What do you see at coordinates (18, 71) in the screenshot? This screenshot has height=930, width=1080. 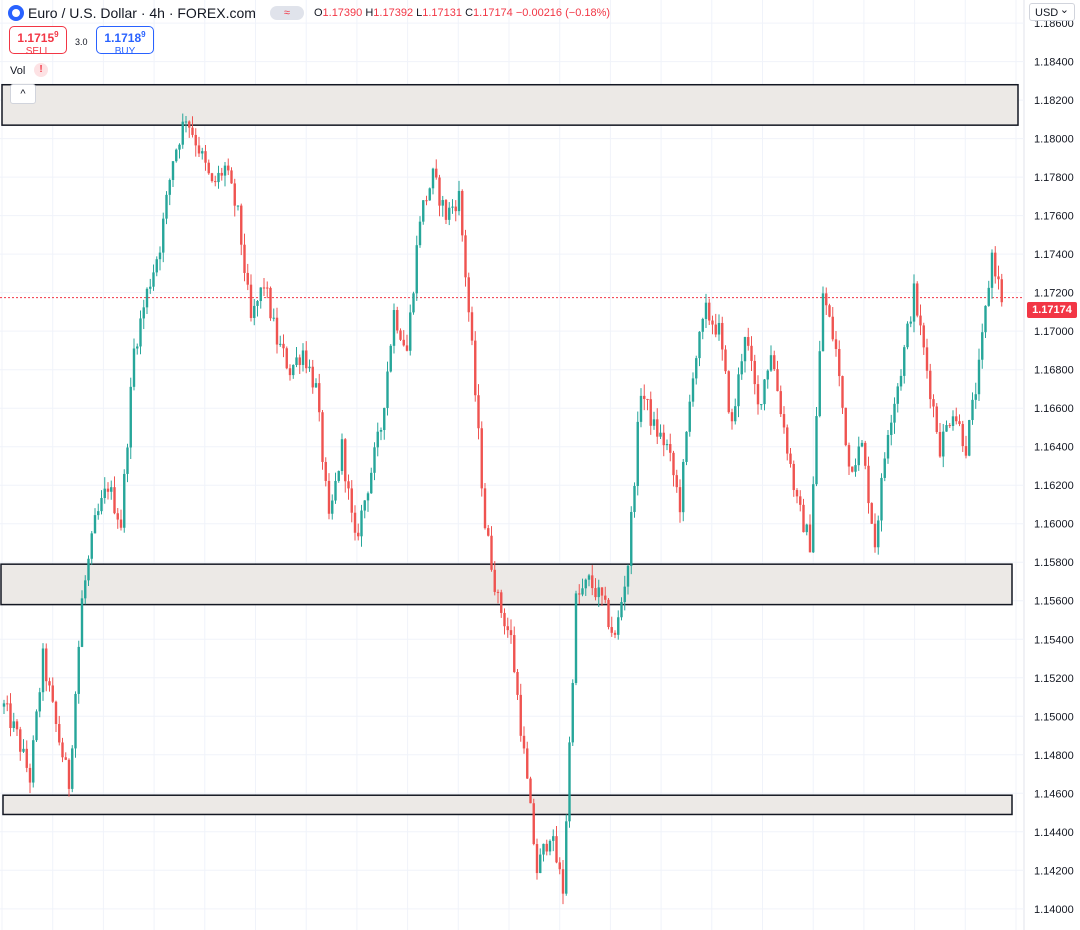 I see `volume-indicator-label: Vol` at bounding box center [18, 71].